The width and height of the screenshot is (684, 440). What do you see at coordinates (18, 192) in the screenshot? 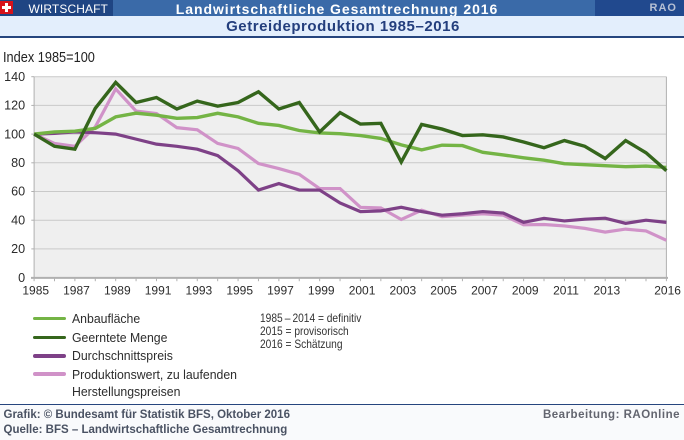
I see `svg-text: 60` at bounding box center [18, 192].